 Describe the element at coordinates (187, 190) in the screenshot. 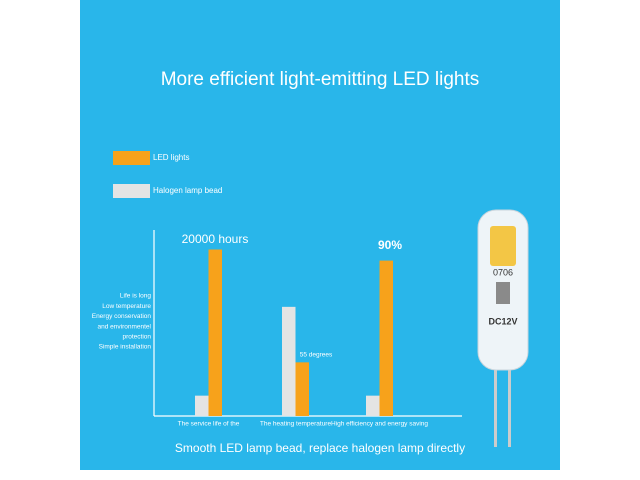

I see `legend-label: Halogen lamp bead` at that location.